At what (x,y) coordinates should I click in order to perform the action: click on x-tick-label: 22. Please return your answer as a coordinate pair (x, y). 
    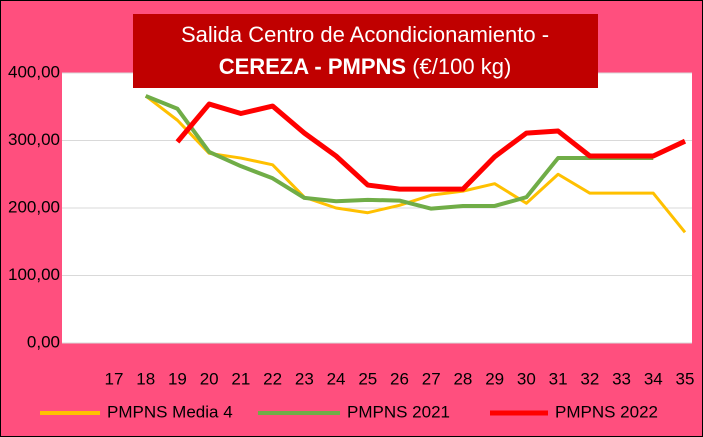
    Looking at the image, I should click on (272, 378).